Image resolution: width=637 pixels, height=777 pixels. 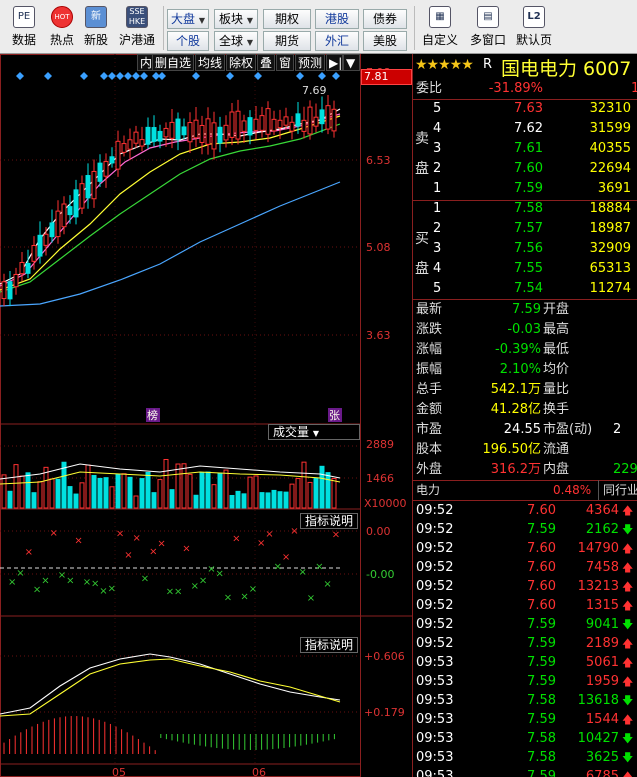 What do you see at coordinates (541, 757) in the screenshot?
I see `tick-price: 7.58` at bounding box center [541, 757].